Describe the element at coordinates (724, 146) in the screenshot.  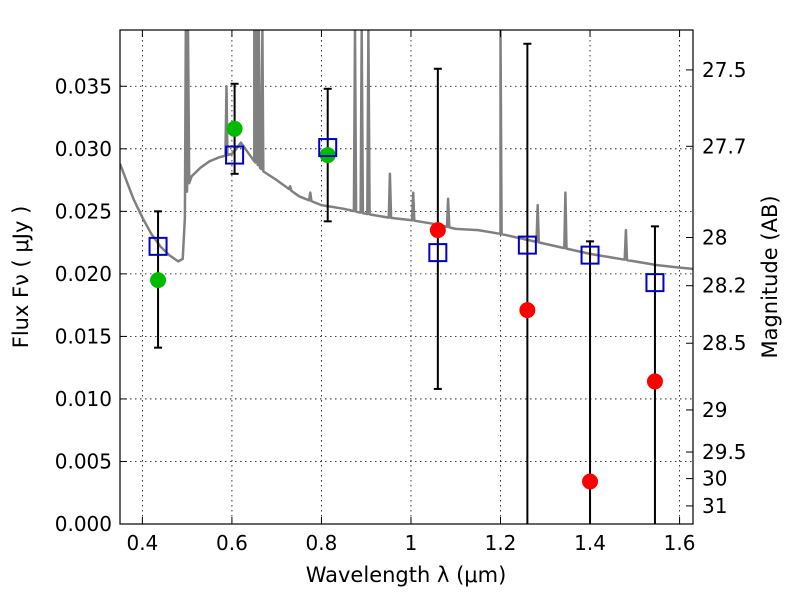
I see `y2-tick-label: 27.7` at that location.